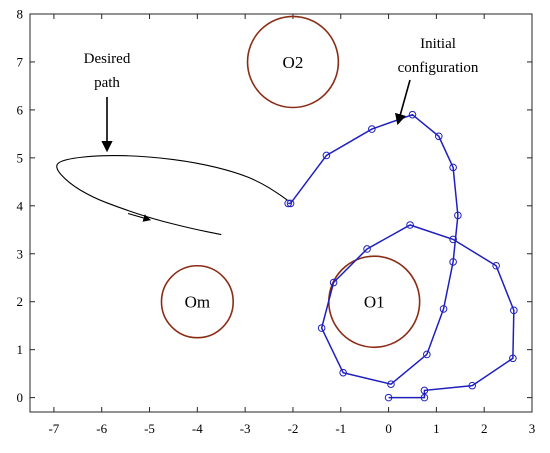  I want to click on x-tick-label: -4, so click(197, 428).